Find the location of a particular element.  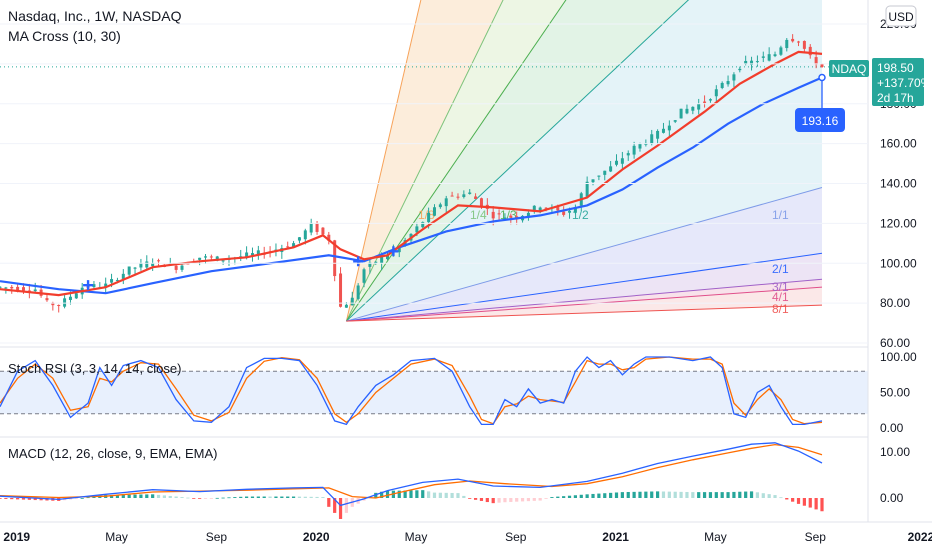

price-tick-label: 160.00 is located at coordinates (898, 144).